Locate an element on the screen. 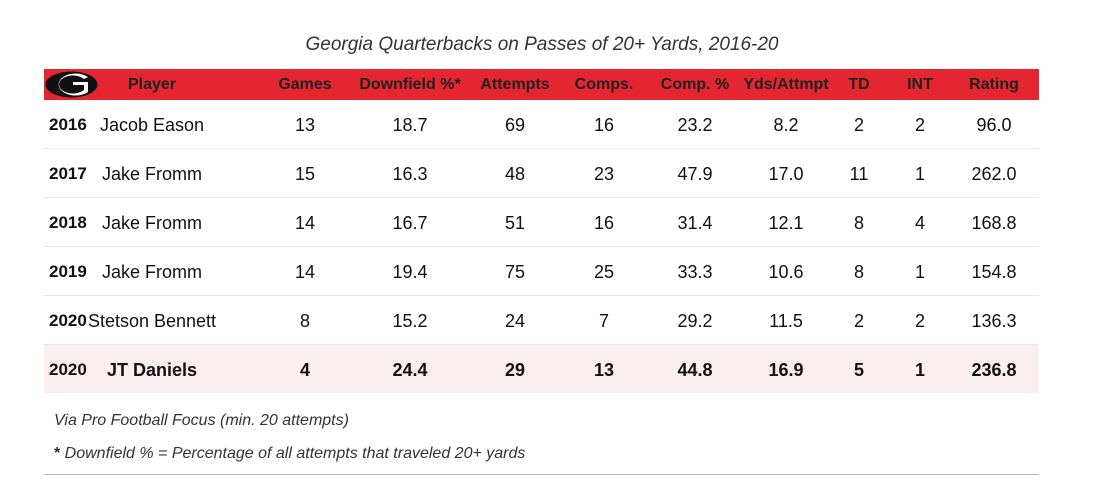  cell-yds-per-attempt: 11.5 is located at coordinates (786, 321).